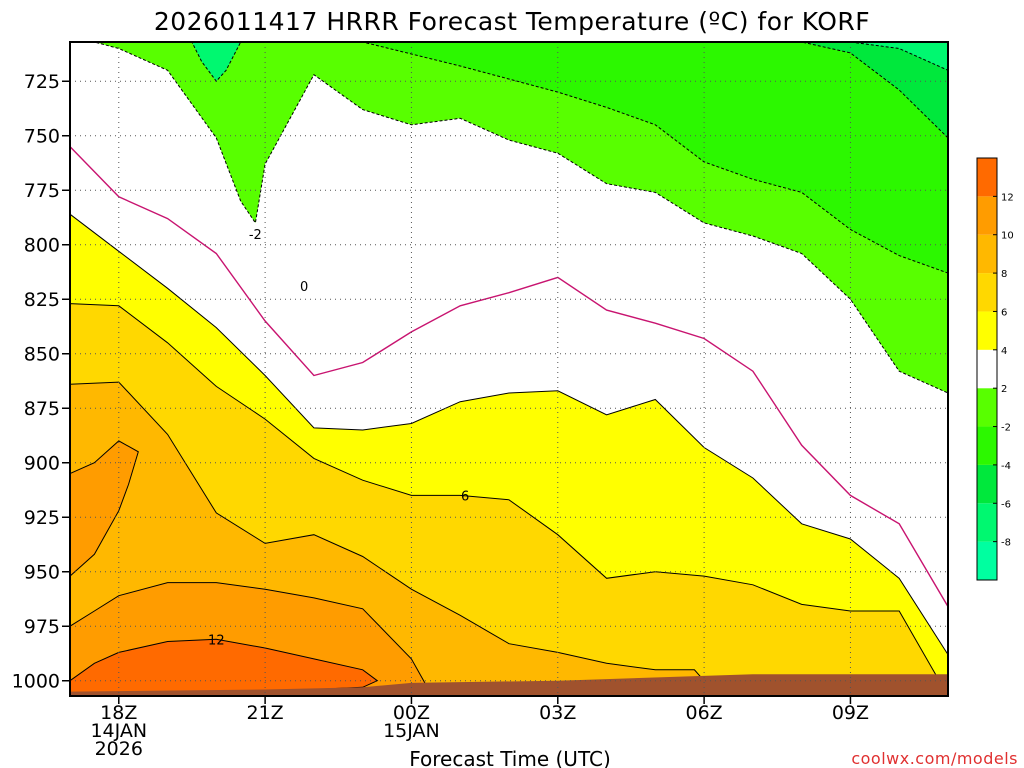 The height and width of the screenshot is (768, 1024). I want to click on colorbar-tick-label: 8, so click(1004, 274).